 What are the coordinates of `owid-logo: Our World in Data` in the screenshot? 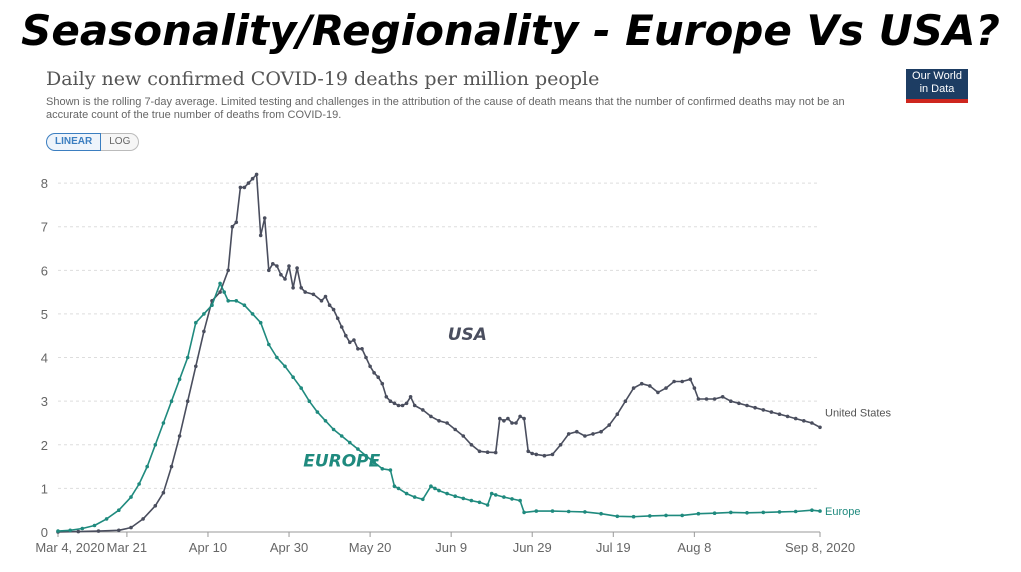 It's located at (937, 86).